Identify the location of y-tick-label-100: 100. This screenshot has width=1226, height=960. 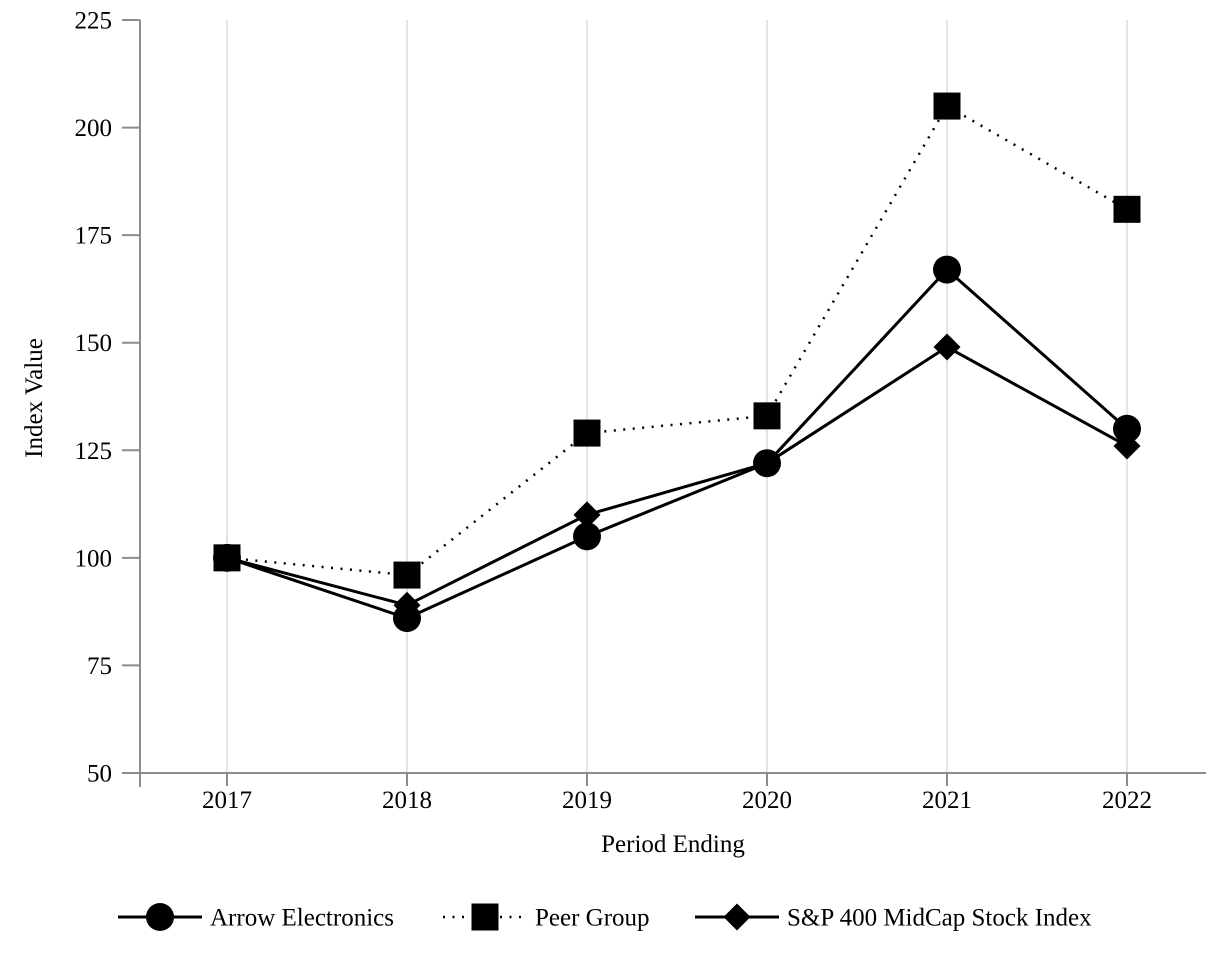
(94, 558).